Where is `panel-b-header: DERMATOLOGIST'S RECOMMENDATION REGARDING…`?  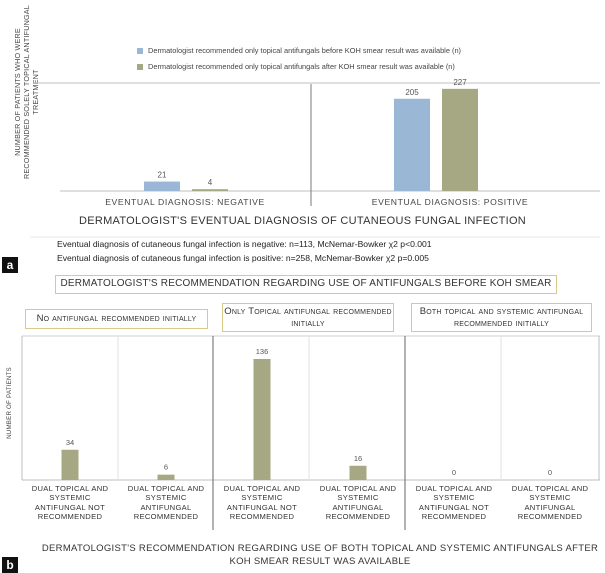
panel-b-header: DERMATOLOGIST'S RECOMMENDATION REGARDING… is located at coordinates (306, 284).